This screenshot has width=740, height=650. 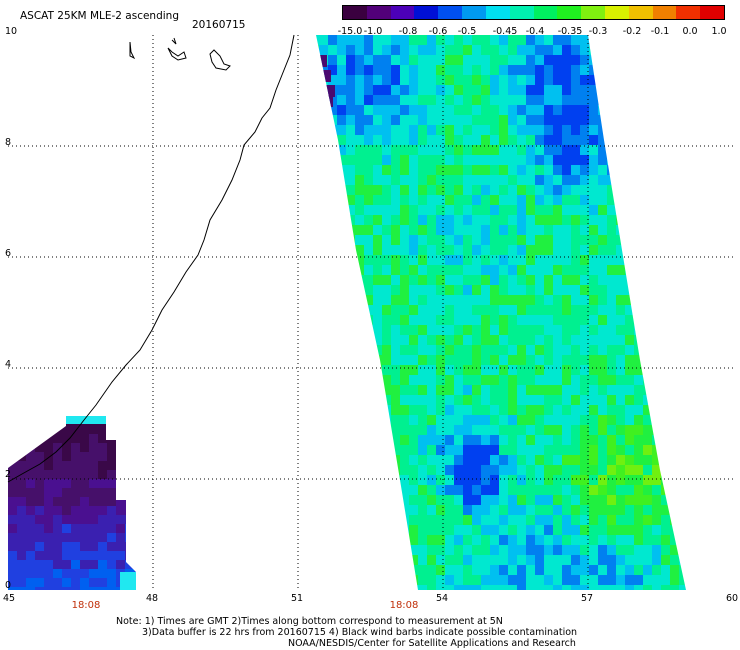 I want to click on colorbar-label: 1.0, so click(x=719, y=31).